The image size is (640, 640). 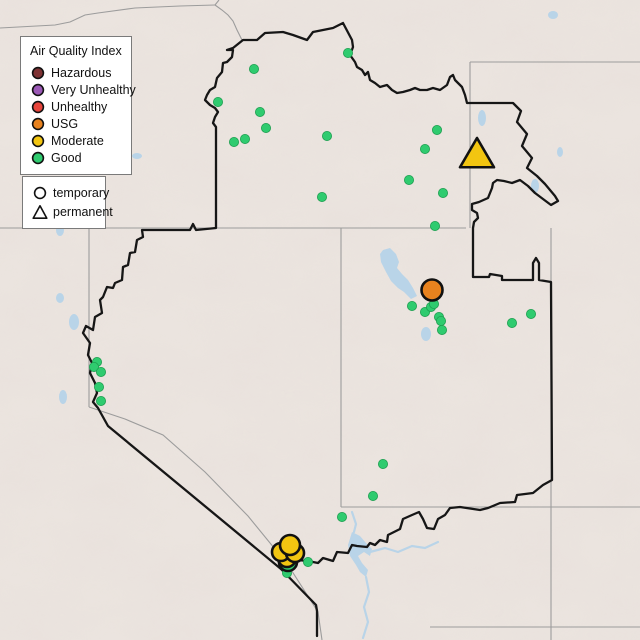 I want to click on great-basin-boundary, so click(x=299, y=602).